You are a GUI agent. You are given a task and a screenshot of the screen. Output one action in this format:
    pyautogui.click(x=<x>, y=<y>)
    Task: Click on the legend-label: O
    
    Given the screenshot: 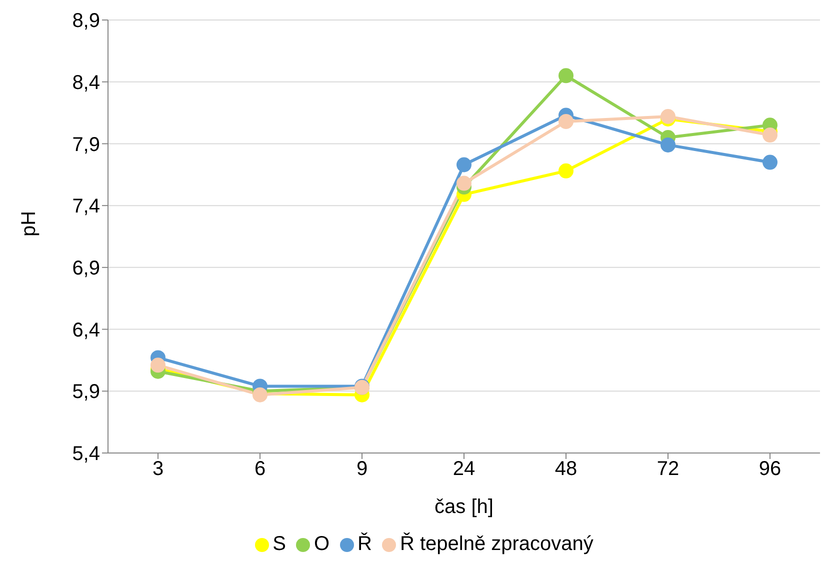 What is the action you would take?
    pyautogui.click(x=322, y=544)
    